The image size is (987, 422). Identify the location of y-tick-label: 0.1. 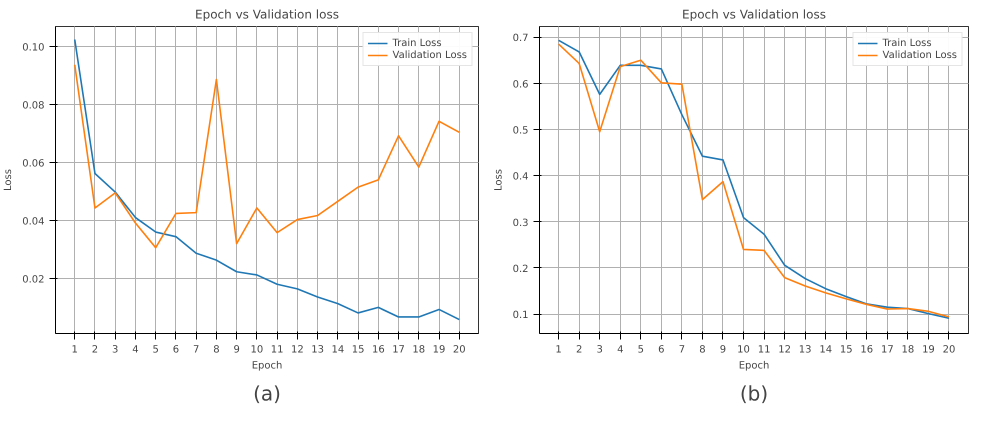
(520, 316).